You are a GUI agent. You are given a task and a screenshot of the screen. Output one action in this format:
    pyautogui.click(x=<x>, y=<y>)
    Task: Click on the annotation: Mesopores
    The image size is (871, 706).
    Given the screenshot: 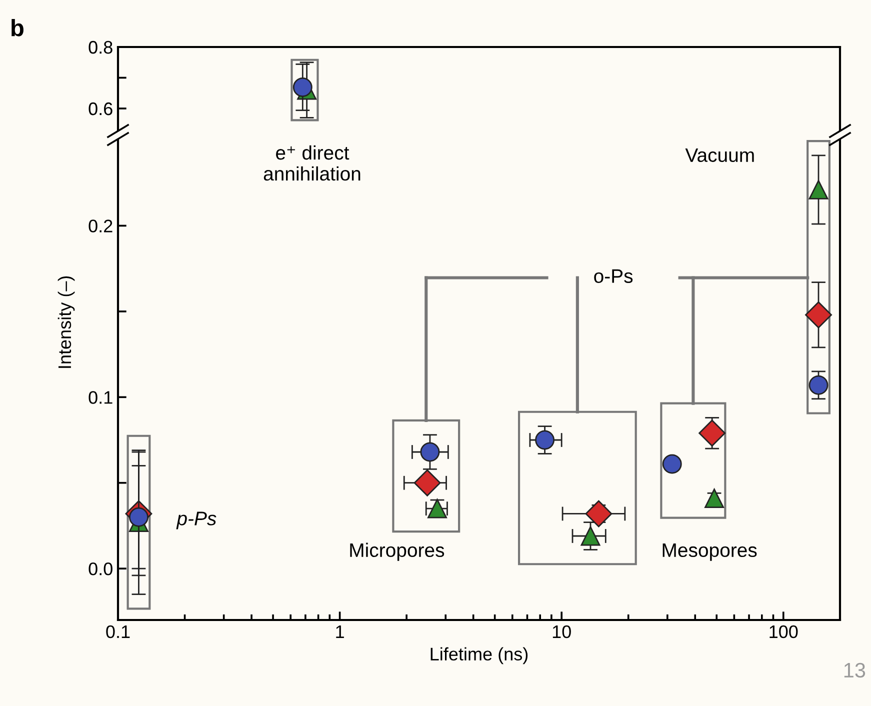 What is the action you would take?
    pyautogui.click(x=709, y=552)
    